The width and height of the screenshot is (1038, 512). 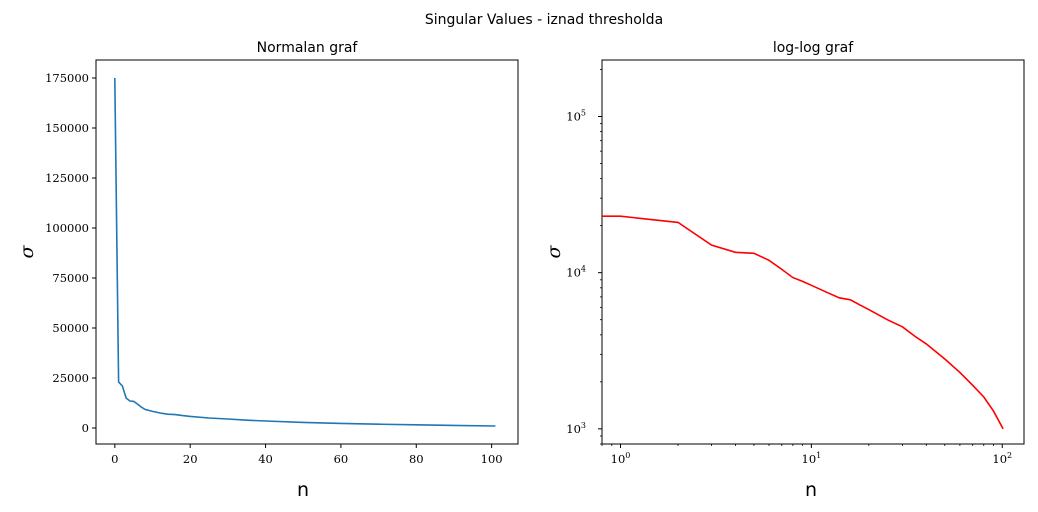 What do you see at coordinates (67, 228) in the screenshot?
I see `normal-plot-y-tick-label: 100000` at bounding box center [67, 228].